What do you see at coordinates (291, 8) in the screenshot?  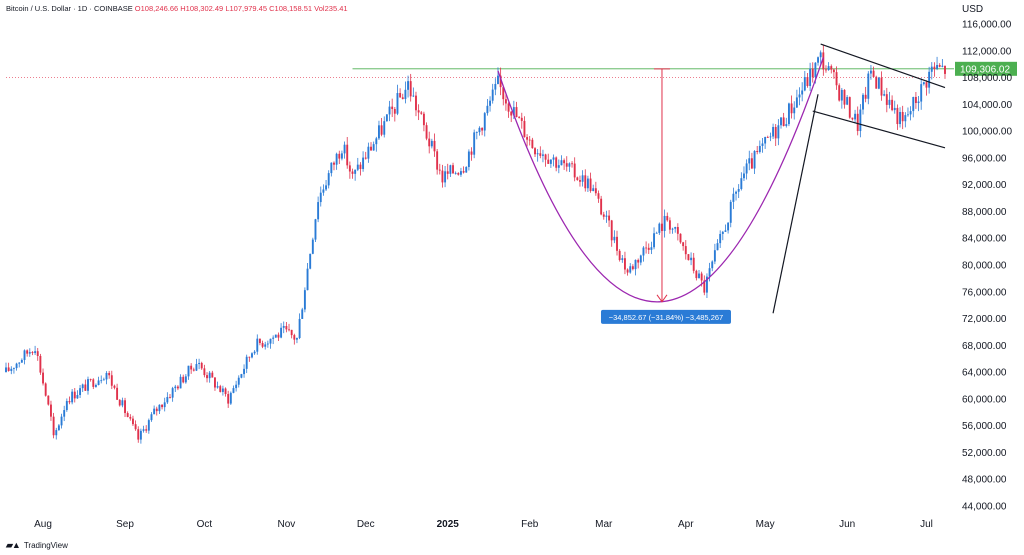 I see `close-value: C108,158.51` at bounding box center [291, 8].